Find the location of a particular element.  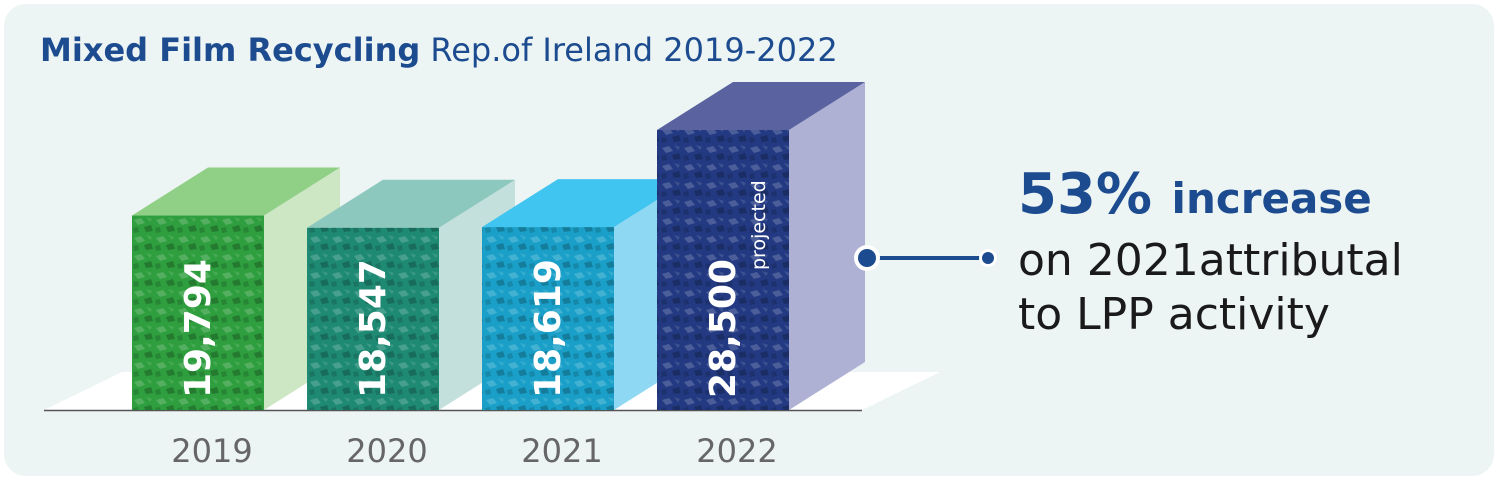

value-label: 28,500 is located at coordinates (723, 328).